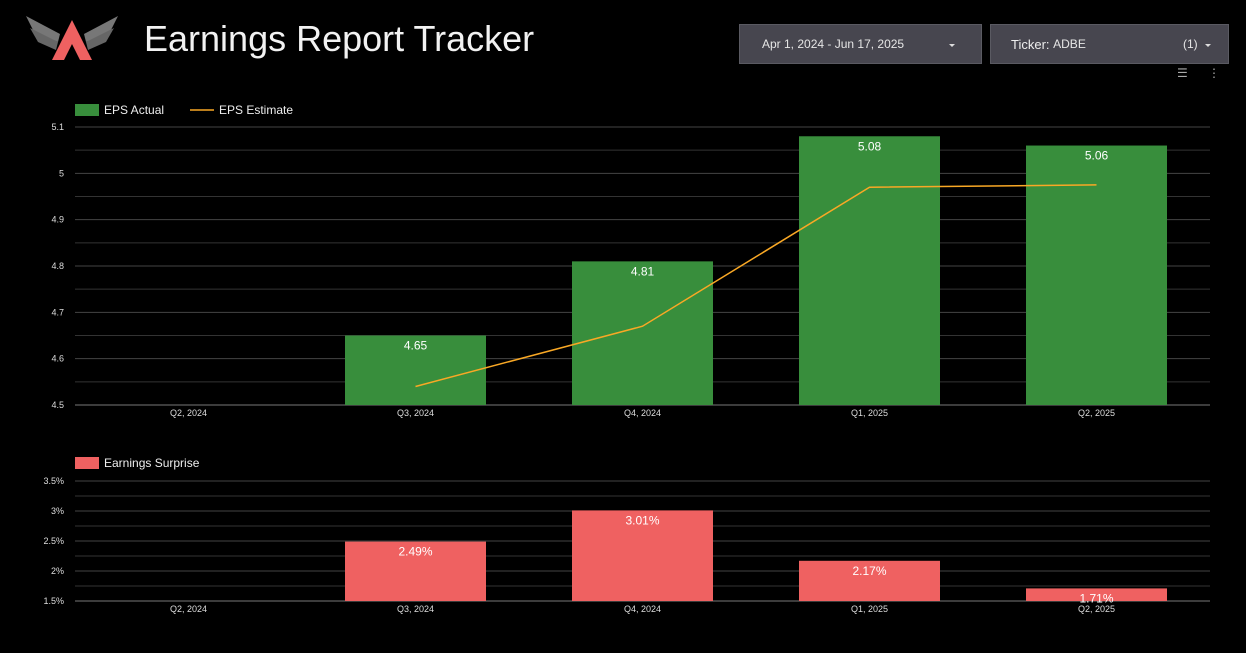 This screenshot has height=653, width=1246. Describe the element at coordinates (1069, 44) in the screenshot. I see `ticker-value: ADBE` at that location.